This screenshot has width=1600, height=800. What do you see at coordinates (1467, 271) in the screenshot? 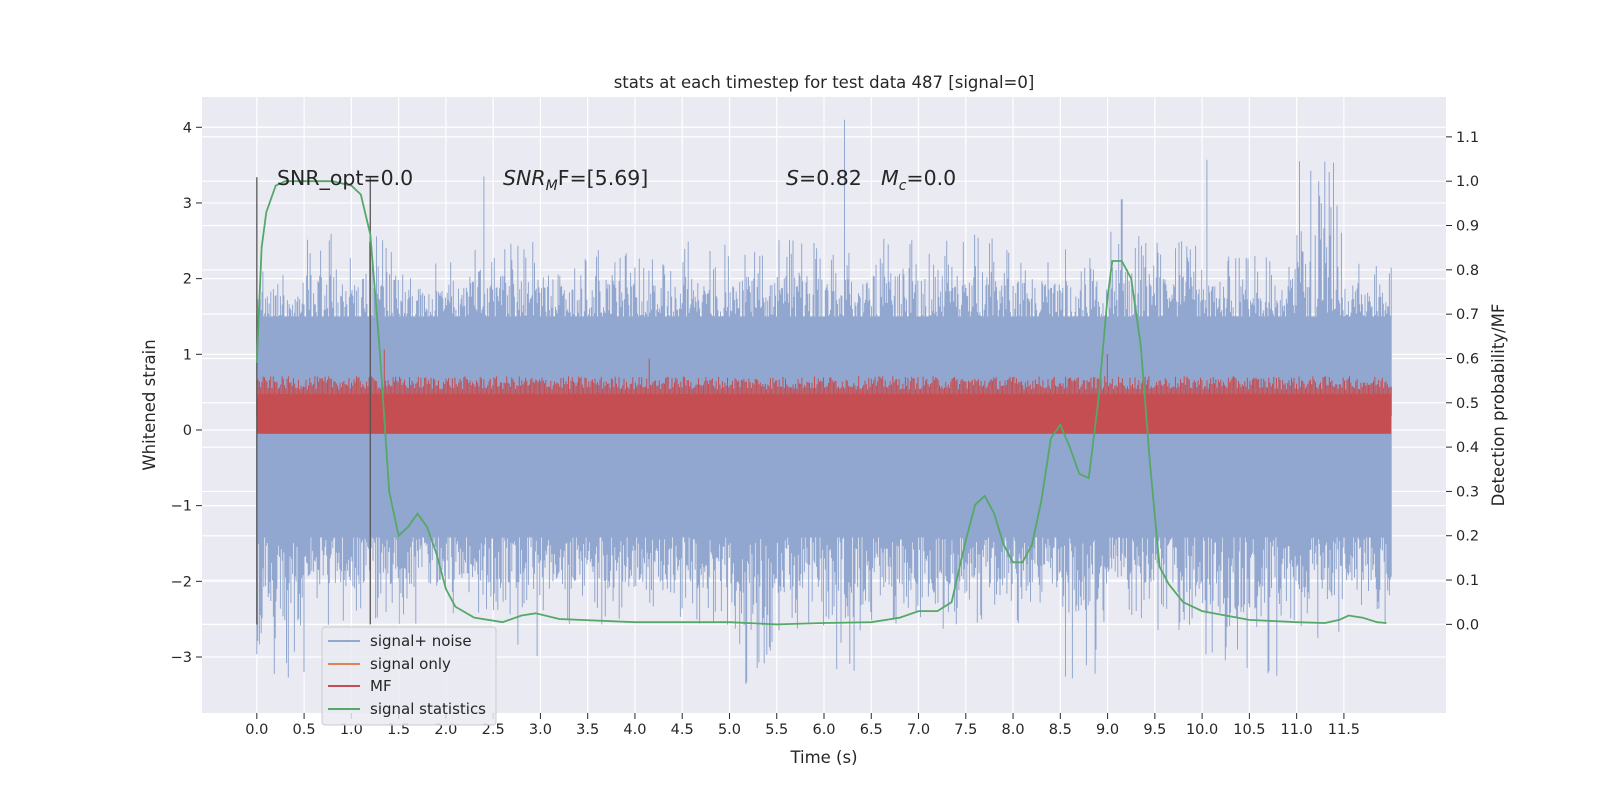
I see `y-right-tick-label: 0.8` at bounding box center [1467, 271].